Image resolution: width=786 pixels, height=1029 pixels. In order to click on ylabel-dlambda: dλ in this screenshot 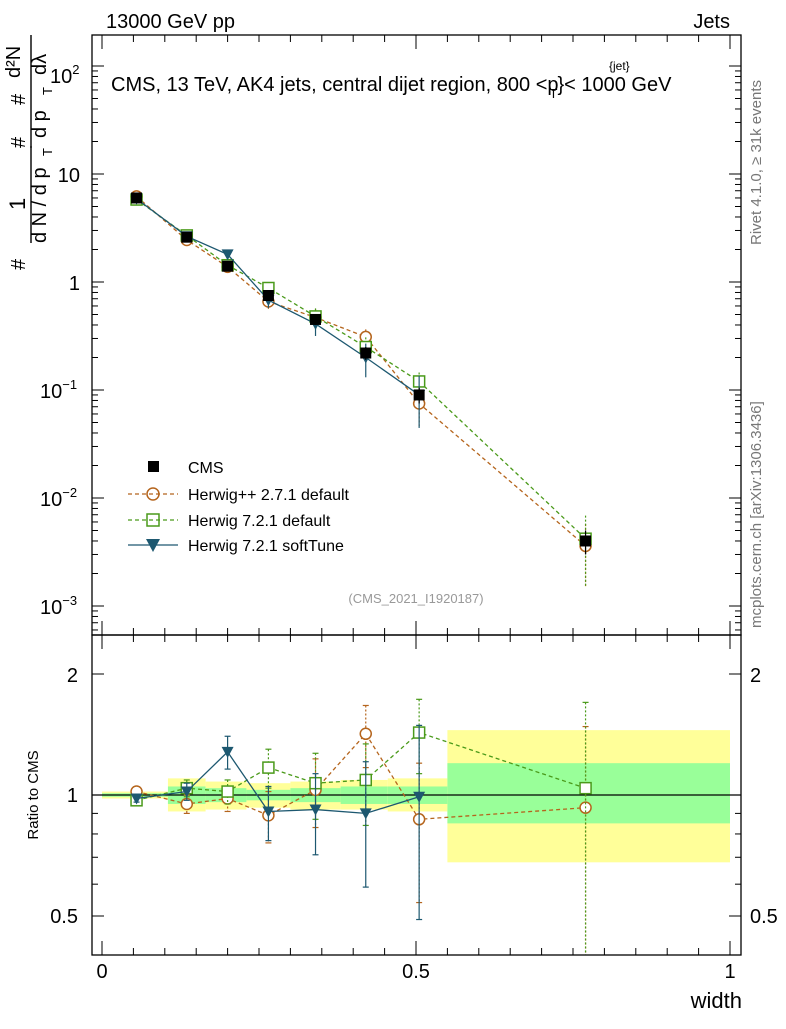, I will do `click(40, 64)`.